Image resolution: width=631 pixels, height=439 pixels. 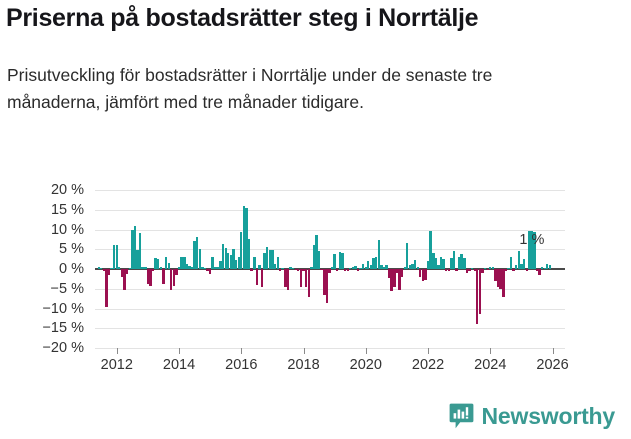 What do you see at coordinates (548, 415) in the screenshot?
I see `brand-name: Newsworthy` at bounding box center [548, 415].